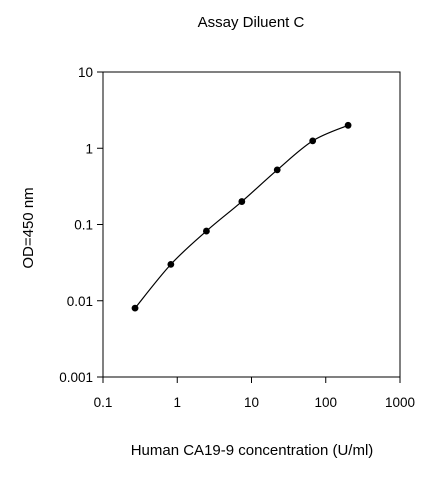 The height and width of the screenshot is (480, 438). I want to click on chart-title: Assay Diluent C, so click(251, 22).